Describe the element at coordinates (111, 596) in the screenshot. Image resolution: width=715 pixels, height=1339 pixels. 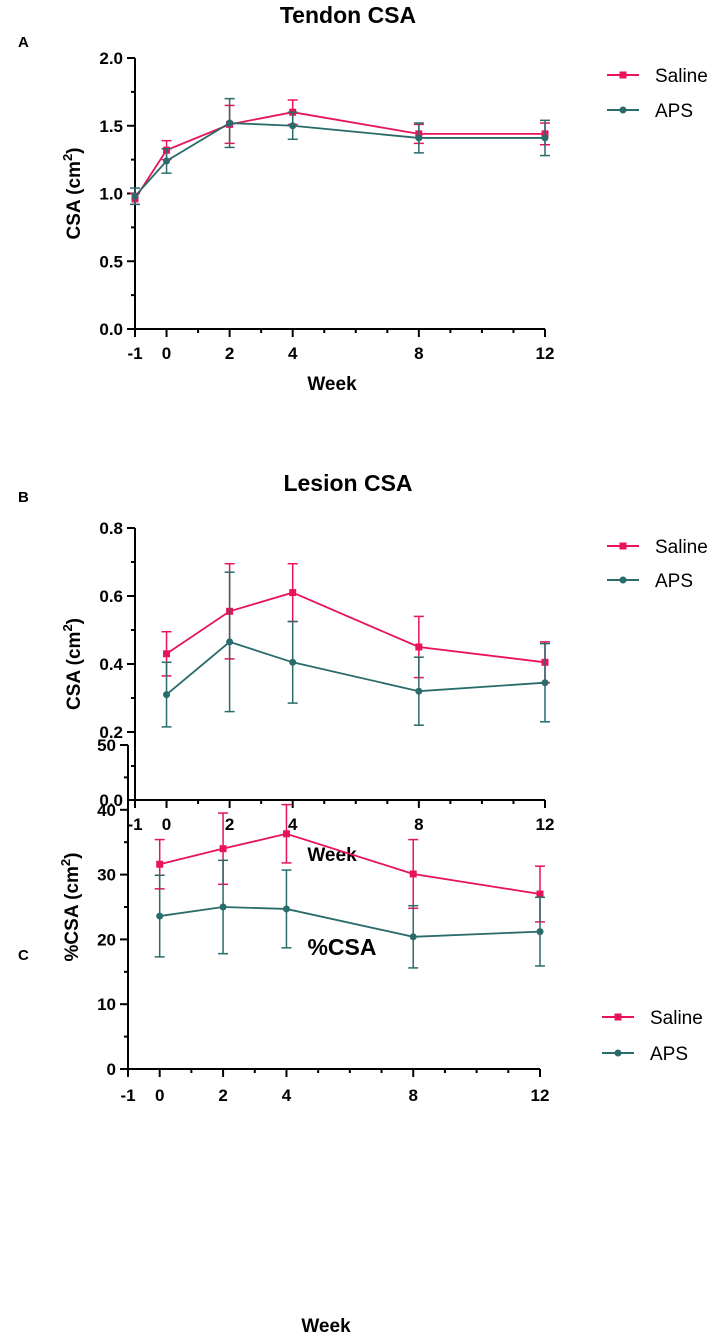
I see `y-tick-label: 0.6` at that location.